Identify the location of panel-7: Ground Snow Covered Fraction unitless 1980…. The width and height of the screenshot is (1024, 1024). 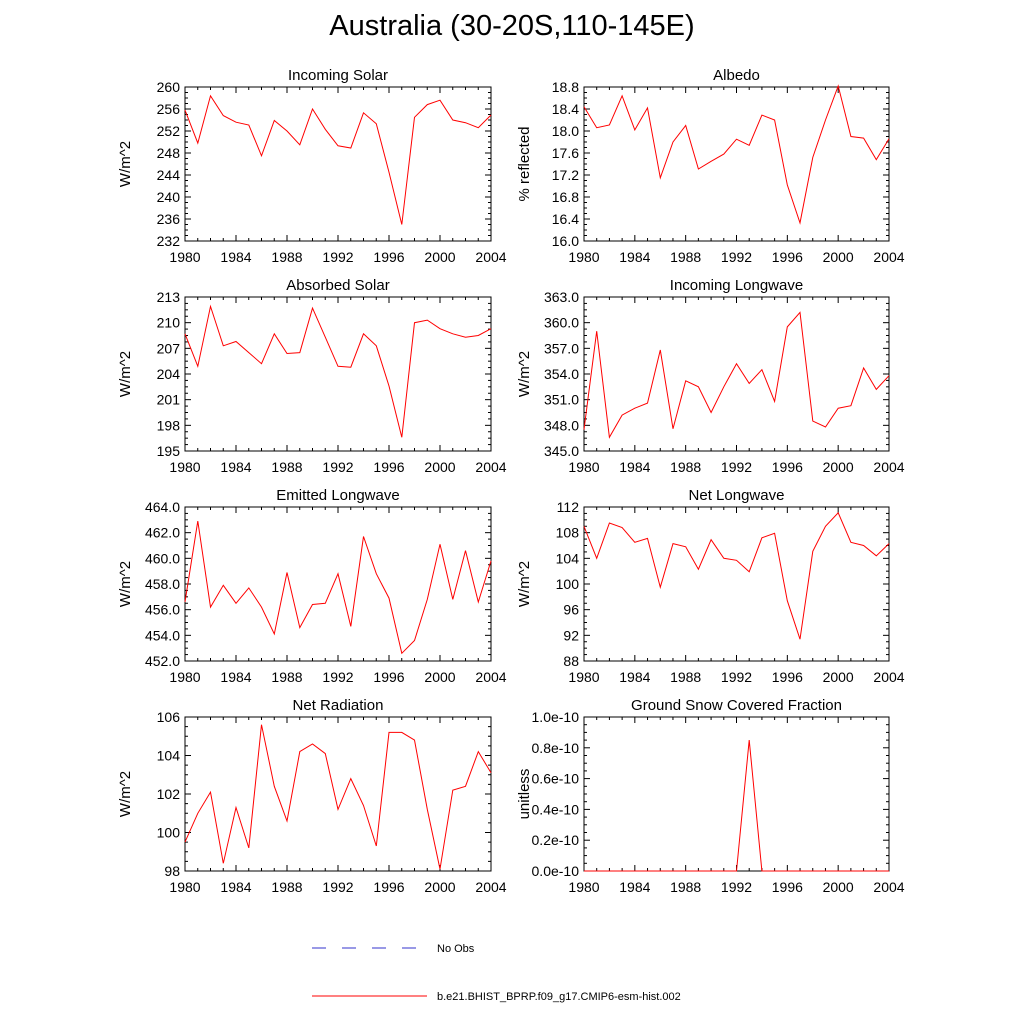
(710, 796).